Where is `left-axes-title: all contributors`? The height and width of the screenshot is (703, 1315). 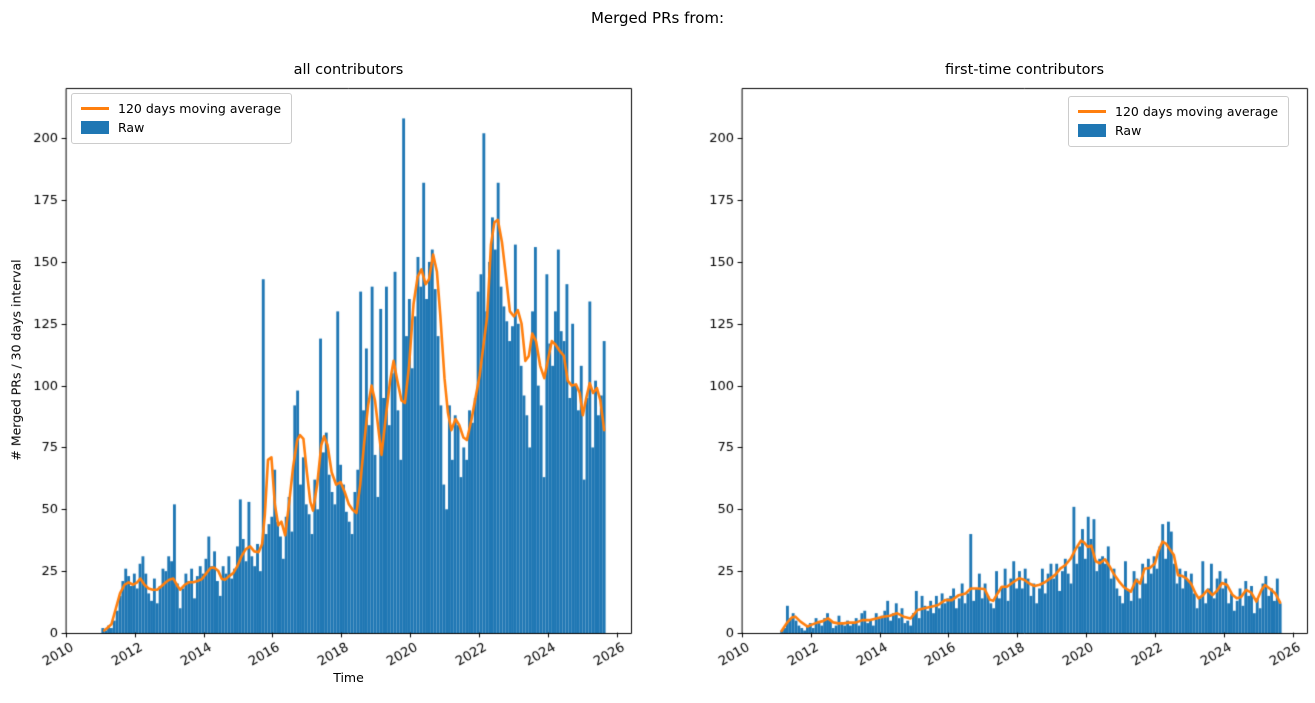 left-axes-title: all contributors is located at coordinates (348, 70).